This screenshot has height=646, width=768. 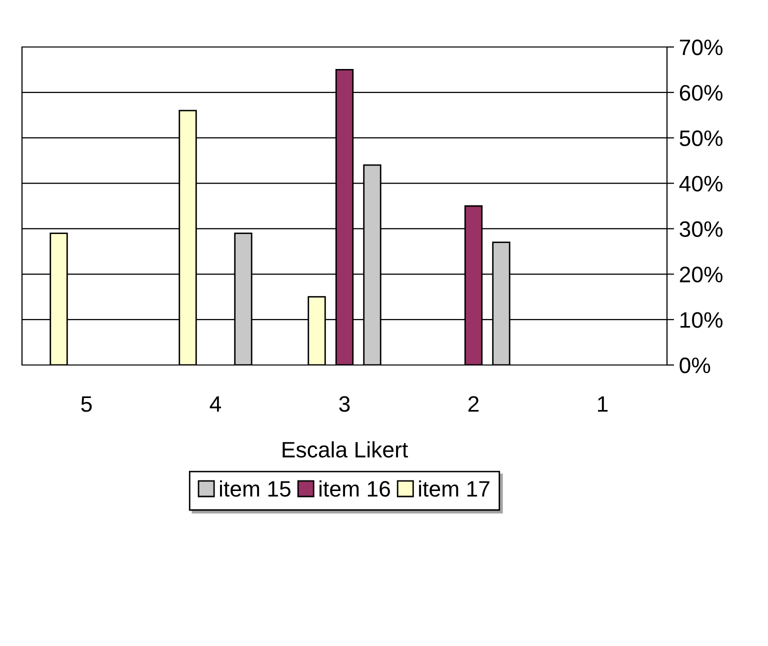 I want to click on y-tick-label: 40%, so click(x=700, y=184).